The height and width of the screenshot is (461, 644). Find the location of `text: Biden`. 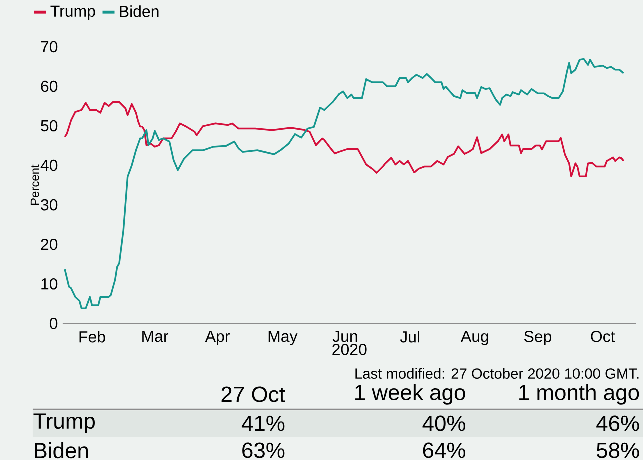

text: Biden is located at coordinates (61, 450).